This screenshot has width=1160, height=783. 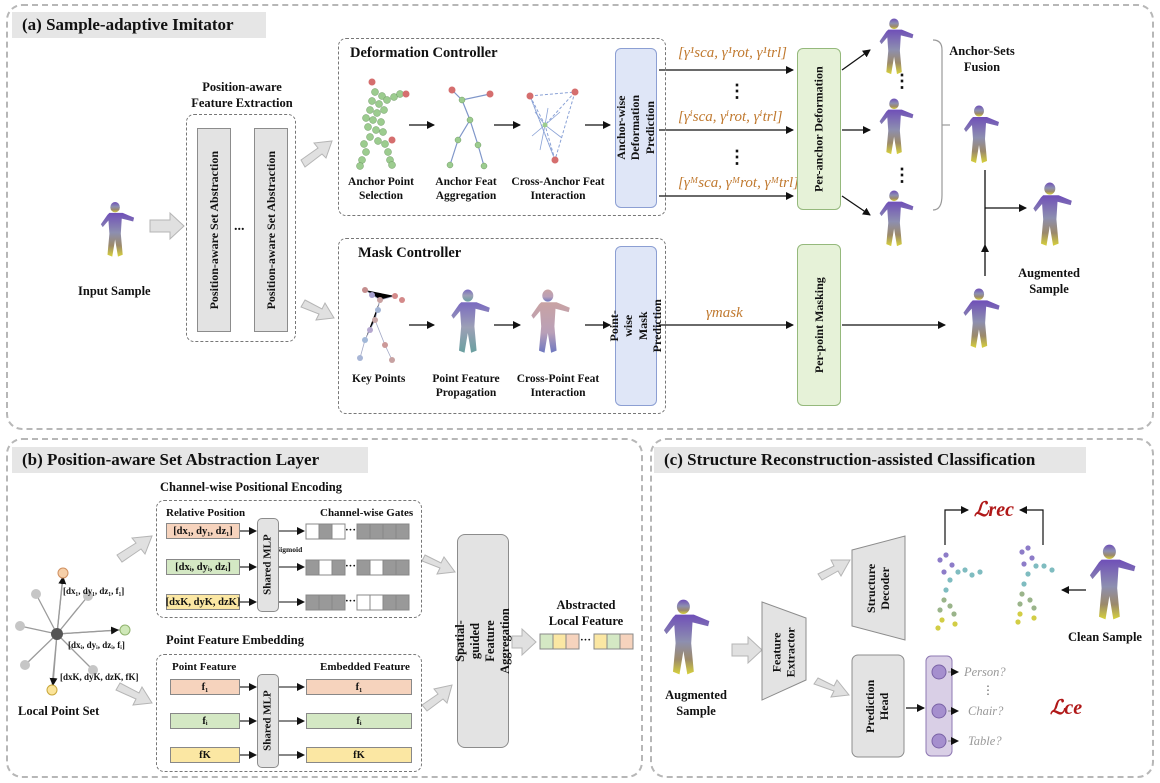 I want to click on loss-rec-label: ℒrec, so click(x=994, y=510).